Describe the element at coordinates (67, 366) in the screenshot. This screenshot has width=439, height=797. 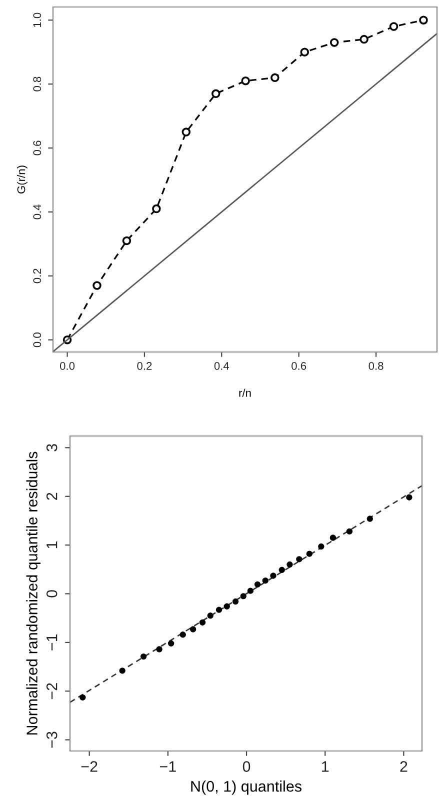
I see `x-tick-label: 0.0` at that location.